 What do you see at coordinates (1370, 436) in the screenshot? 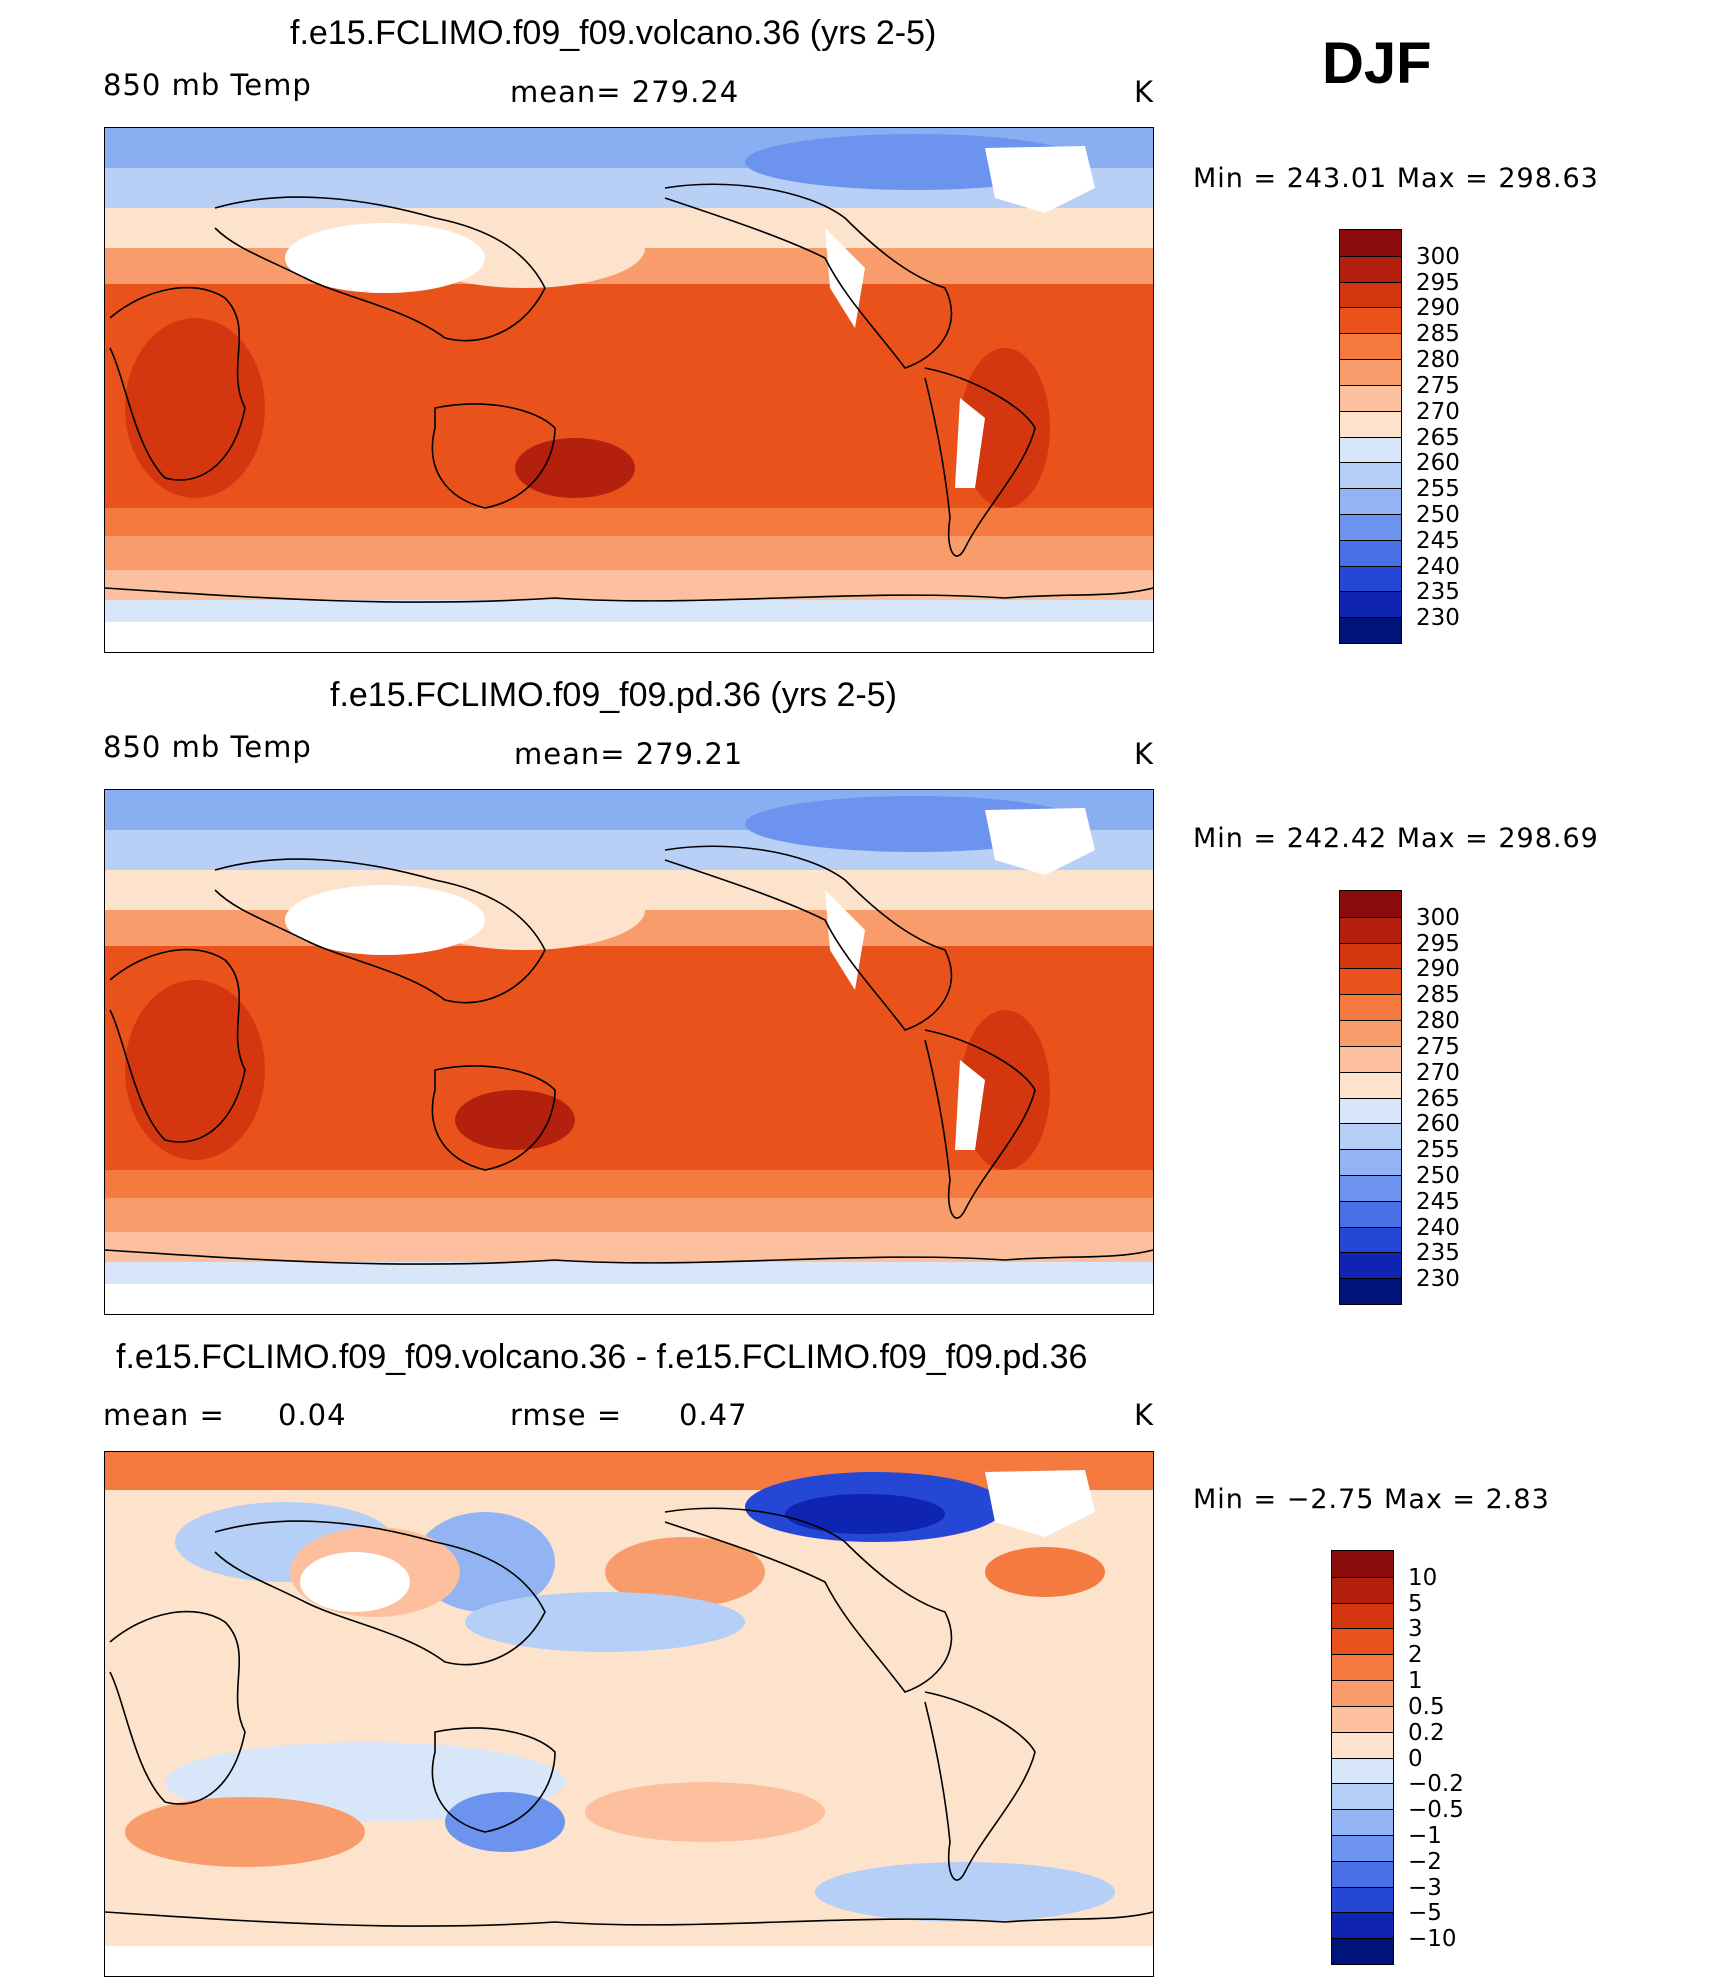
I see `panel-1-colorbar` at bounding box center [1370, 436].